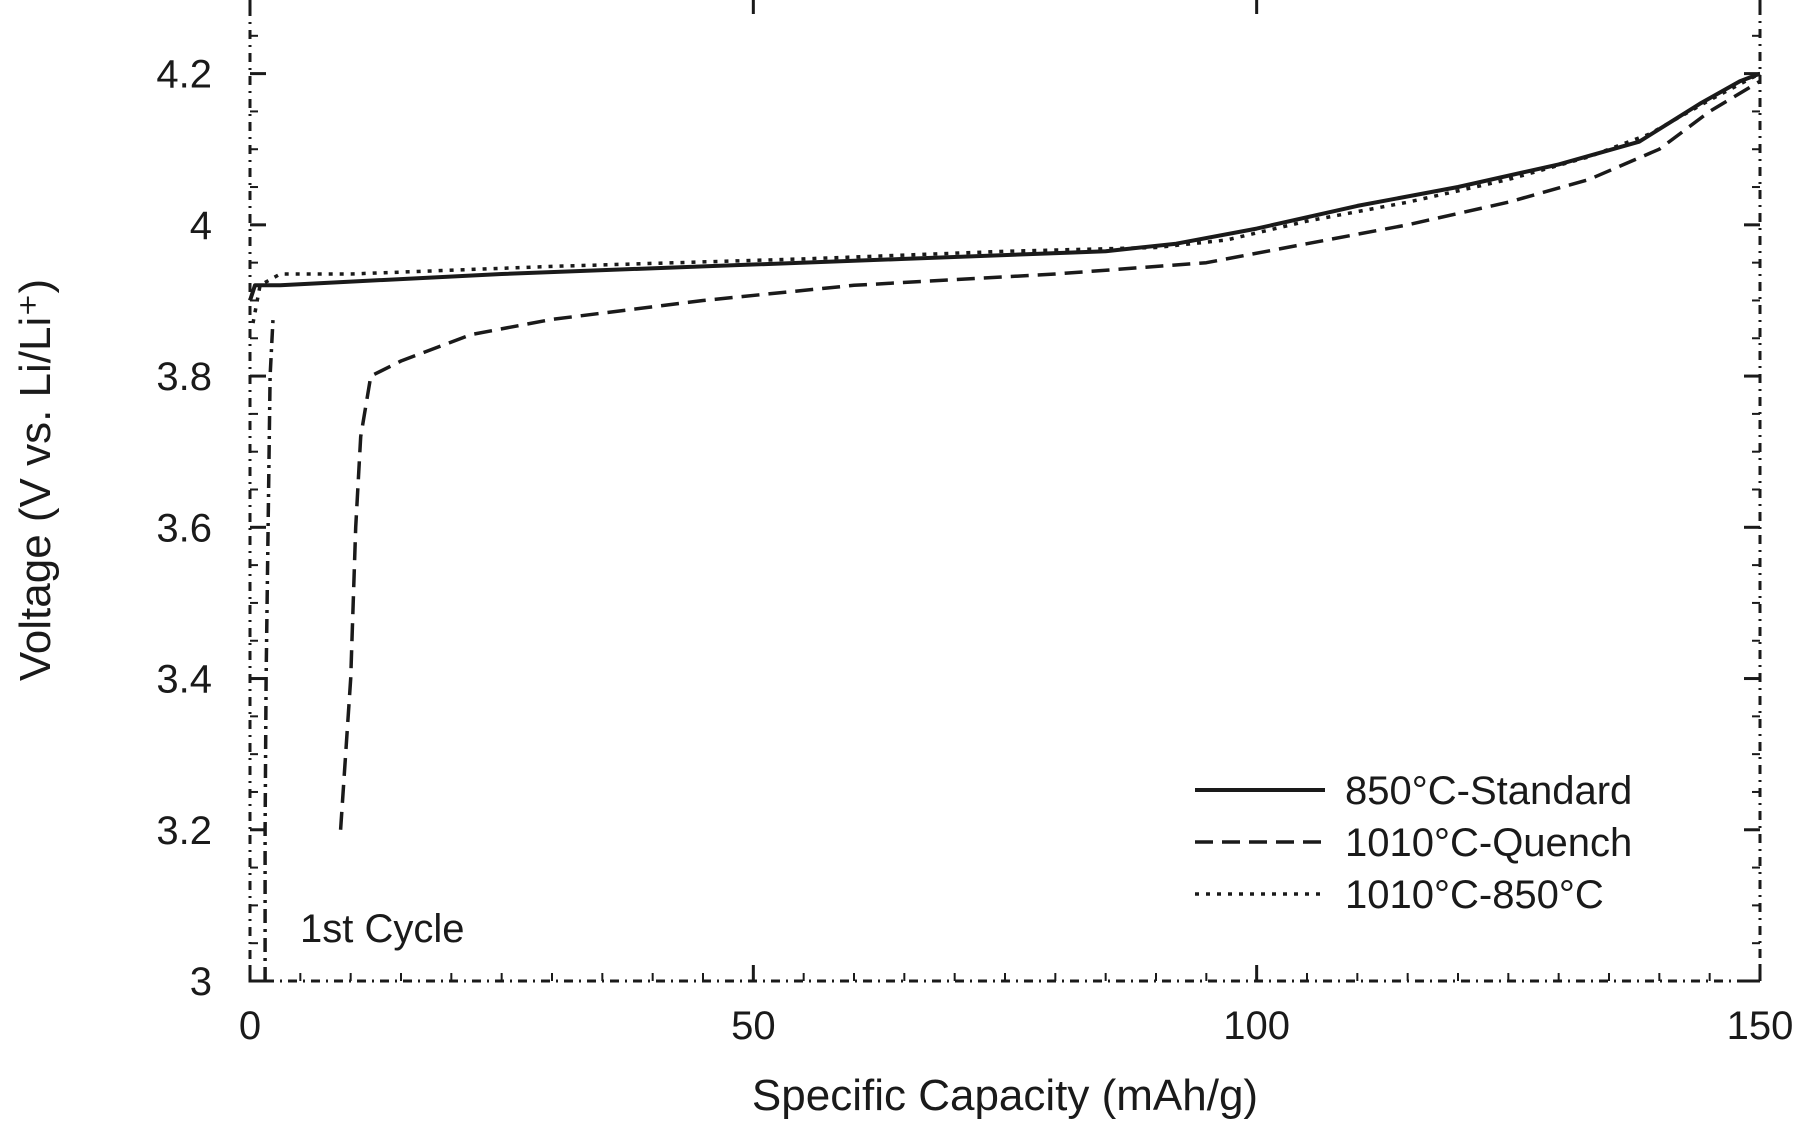  Describe the element at coordinates (1005, 1095) in the screenshot. I see `x-axis-label: Specific Capacity (mAh/g)` at that location.